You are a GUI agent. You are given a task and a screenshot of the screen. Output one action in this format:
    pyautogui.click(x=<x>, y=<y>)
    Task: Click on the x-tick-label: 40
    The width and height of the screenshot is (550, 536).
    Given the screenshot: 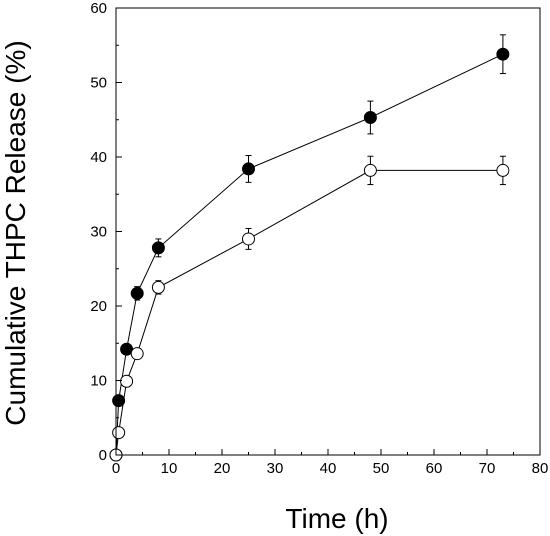 What is the action you would take?
    pyautogui.click(x=328, y=468)
    